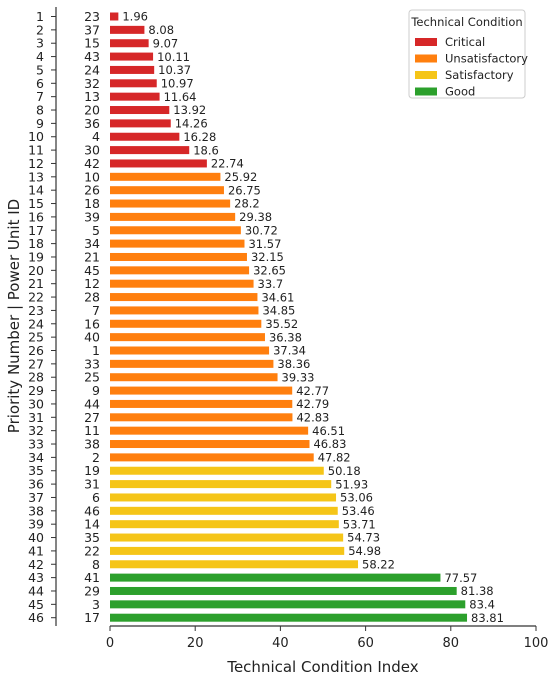 Image resolution: width=550 pixels, height=686 pixels. I want to click on bar-value-label: 13.92, so click(189, 110).